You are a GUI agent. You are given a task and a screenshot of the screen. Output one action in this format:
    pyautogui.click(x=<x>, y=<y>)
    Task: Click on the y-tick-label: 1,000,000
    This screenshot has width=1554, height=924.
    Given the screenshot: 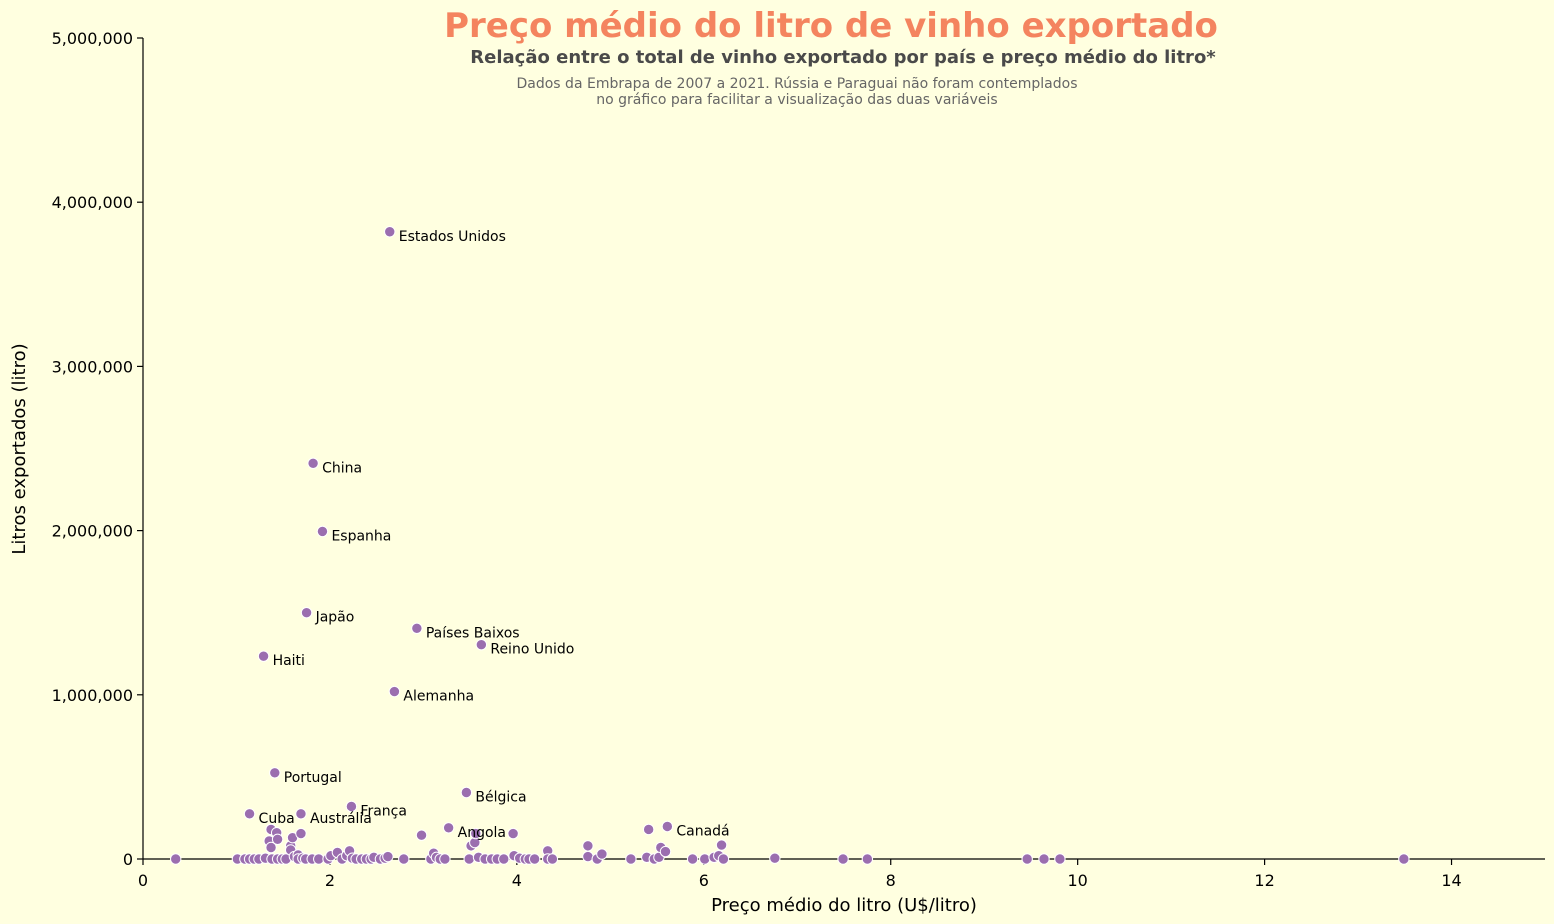 What is the action you would take?
    pyautogui.click(x=92, y=695)
    